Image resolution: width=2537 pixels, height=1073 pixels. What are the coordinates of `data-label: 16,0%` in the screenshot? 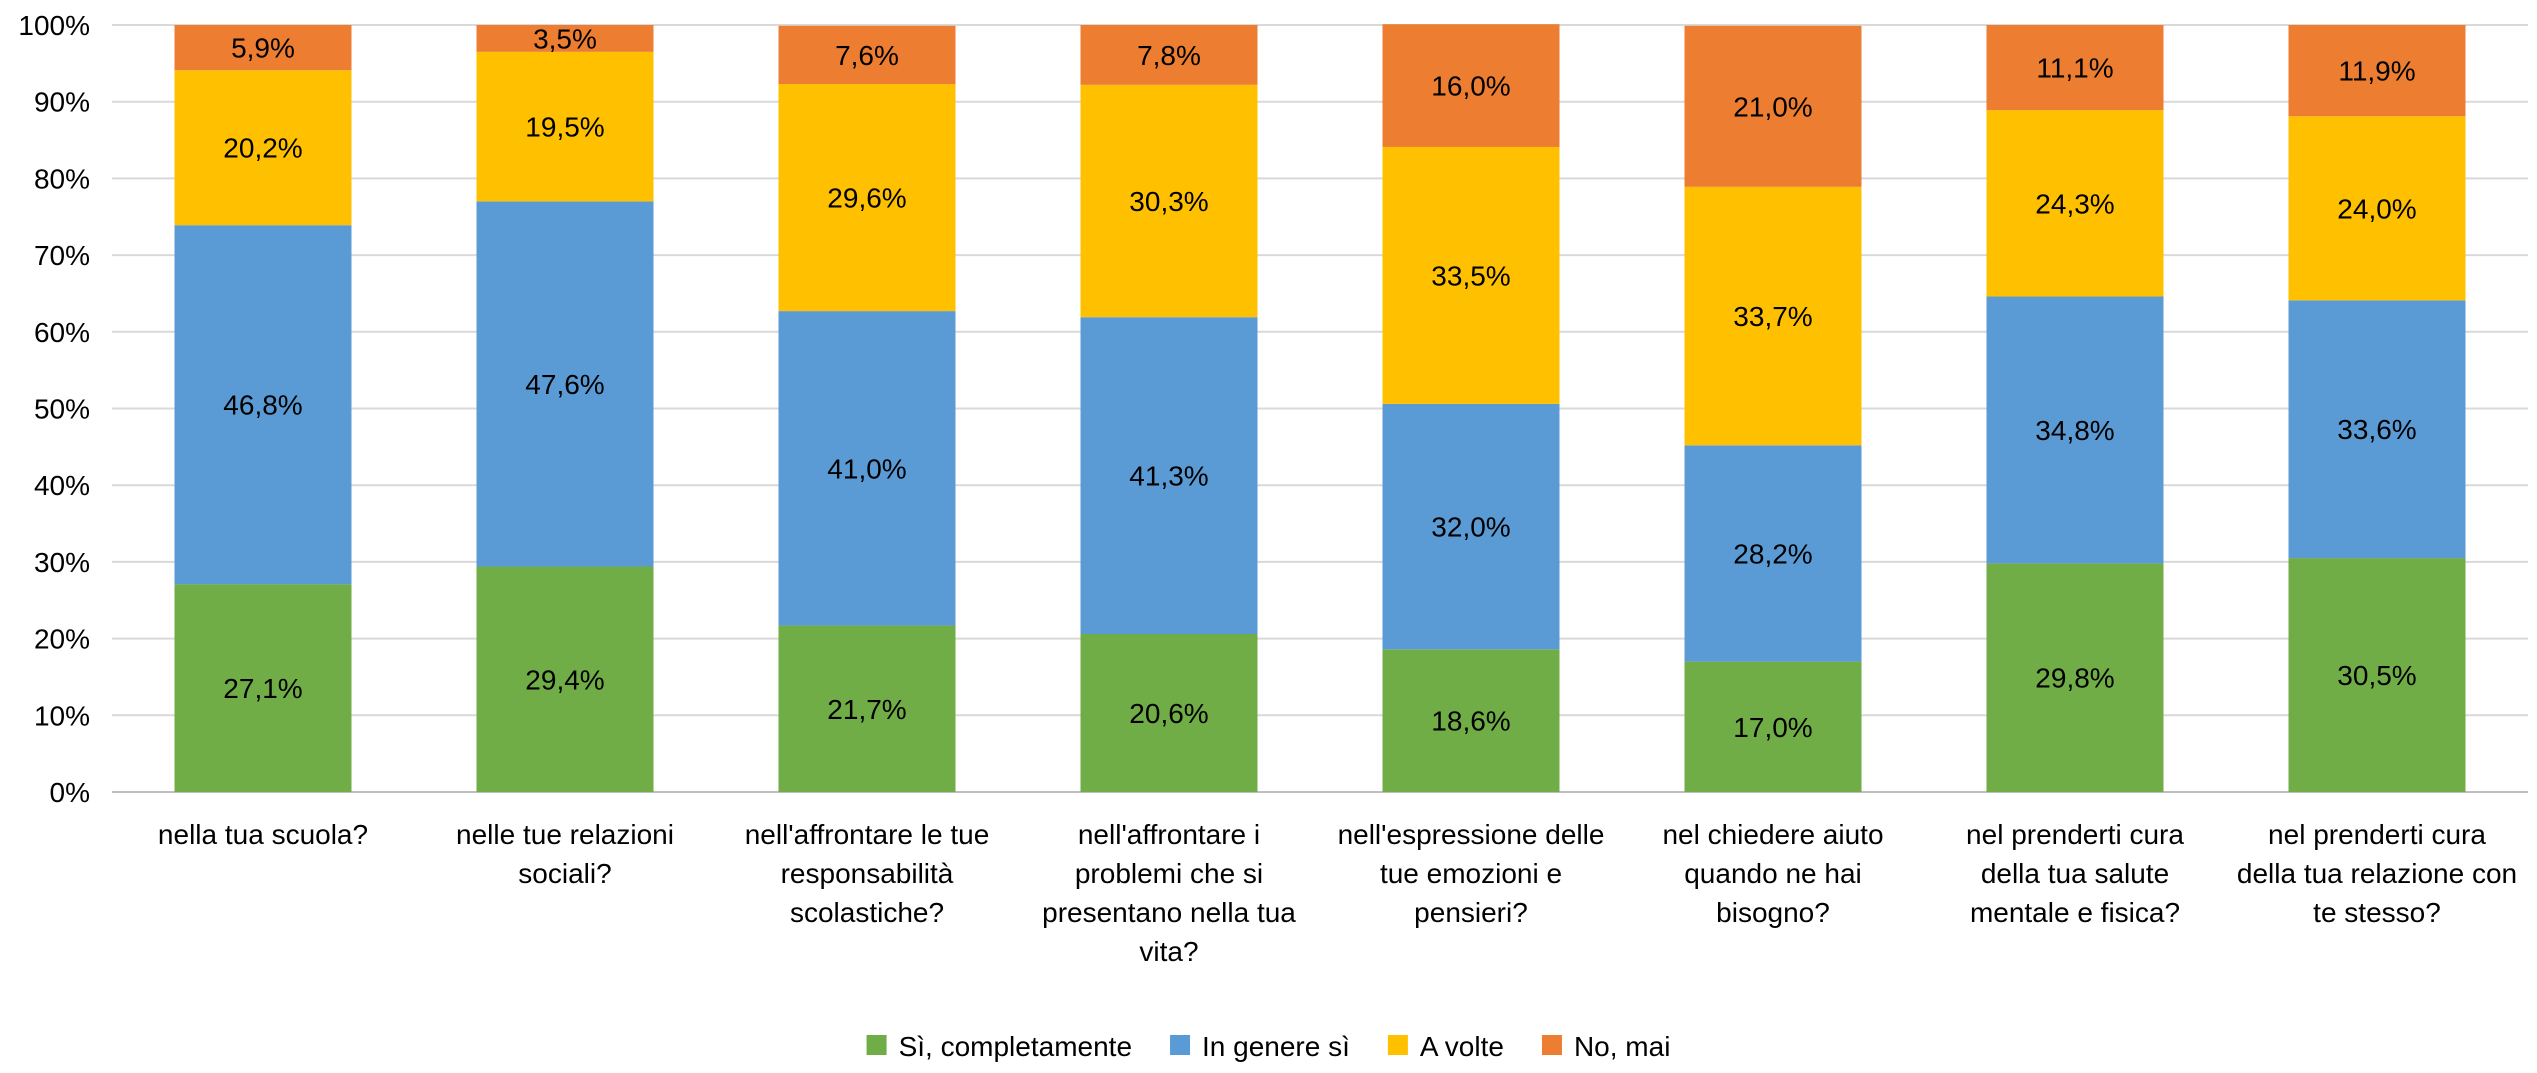 It's located at (1470, 86).